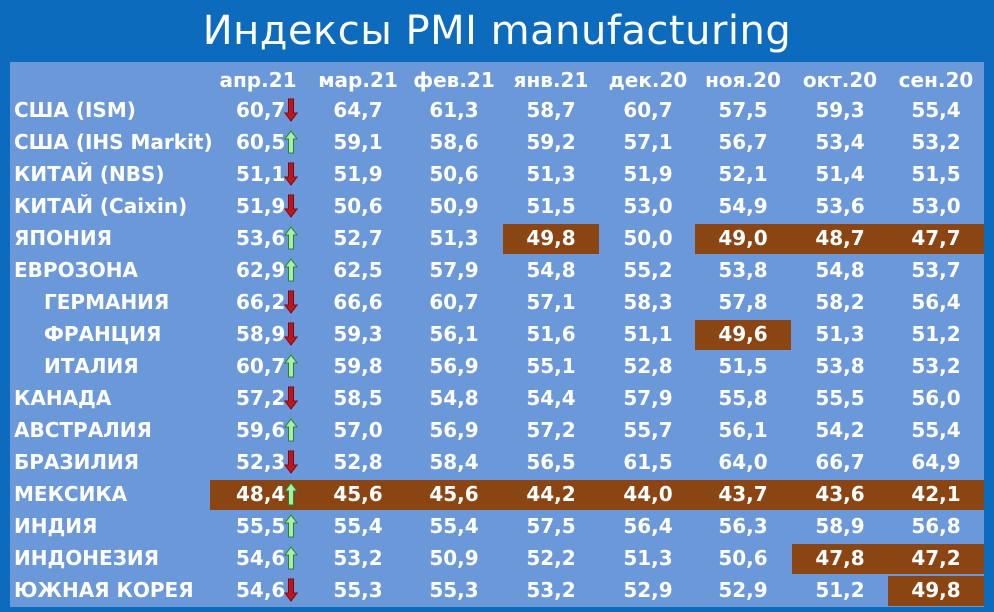  What do you see at coordinates (551, 80) in the screenshot?
I see `column-header: янв.21` at bounding box center [551, 80].